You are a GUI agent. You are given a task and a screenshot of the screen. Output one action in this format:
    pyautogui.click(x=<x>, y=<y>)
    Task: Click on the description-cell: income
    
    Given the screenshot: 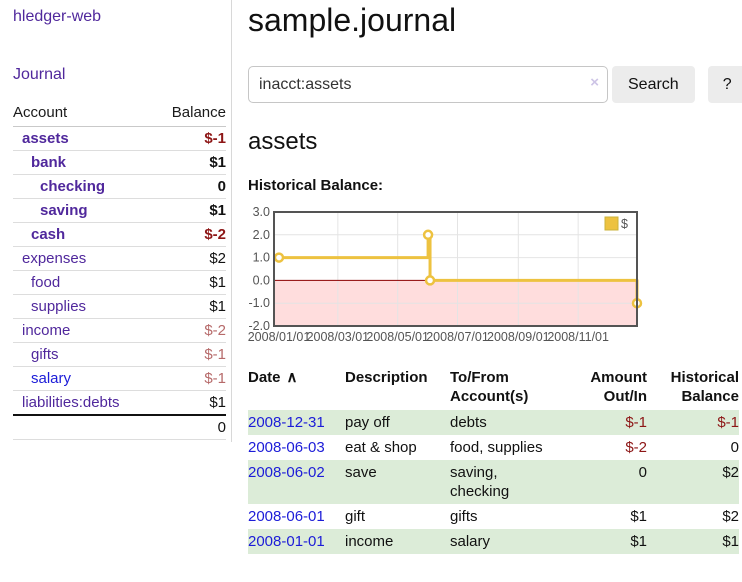 What is the action you would take?
    pyautogui.click(x=369, y=541)
    